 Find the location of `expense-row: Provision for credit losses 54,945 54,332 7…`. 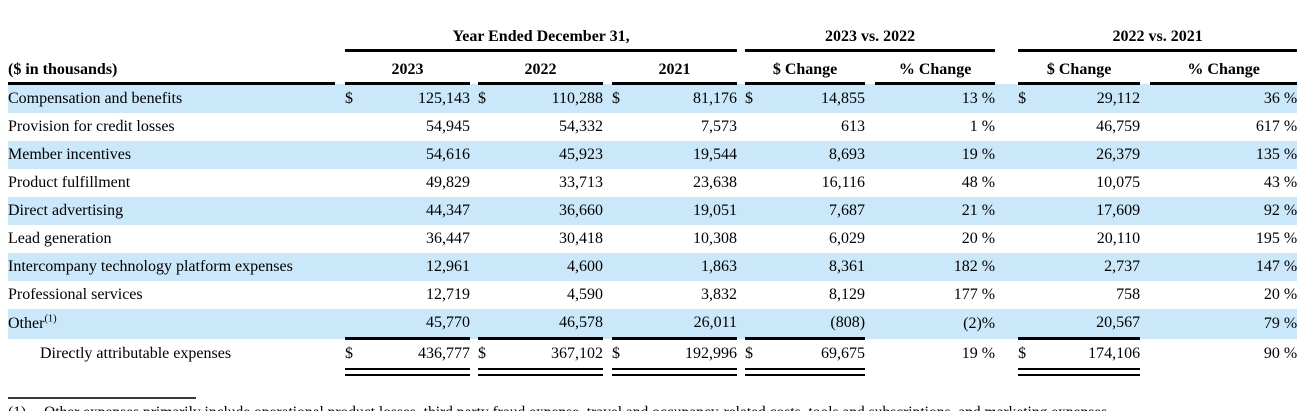

expense-row: Provision for credit losses 54,945 54,332 7… is located at coordinates (652, 127).